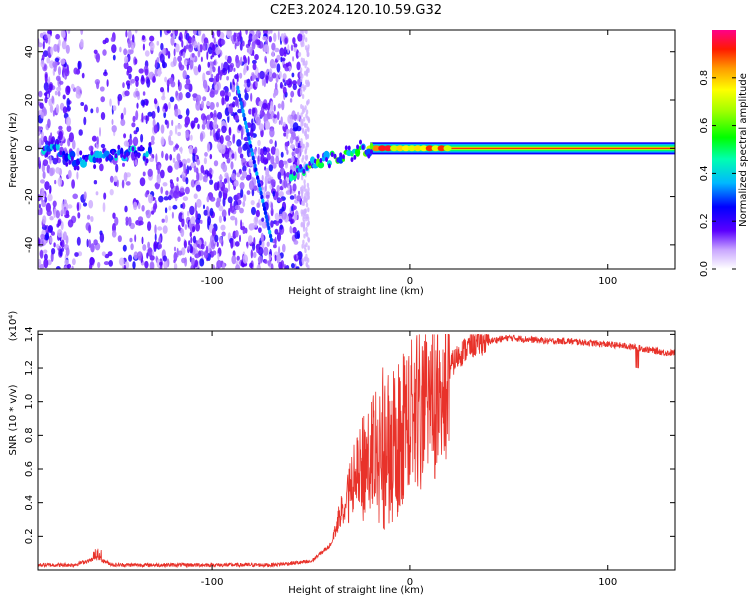 This screenshot has width=750, height=600. I want to click on y-tick-label: 1.4, so click(29, 334).